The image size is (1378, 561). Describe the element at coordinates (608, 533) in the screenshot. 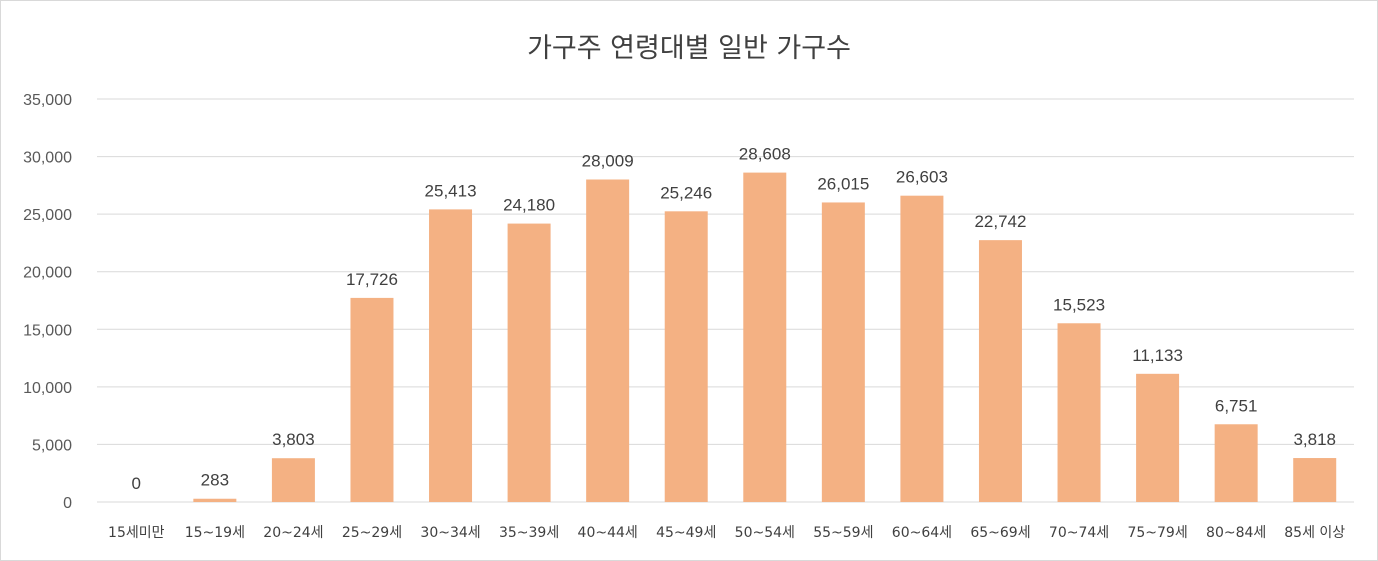

I see `x-category-label: 40~44세` at that location.